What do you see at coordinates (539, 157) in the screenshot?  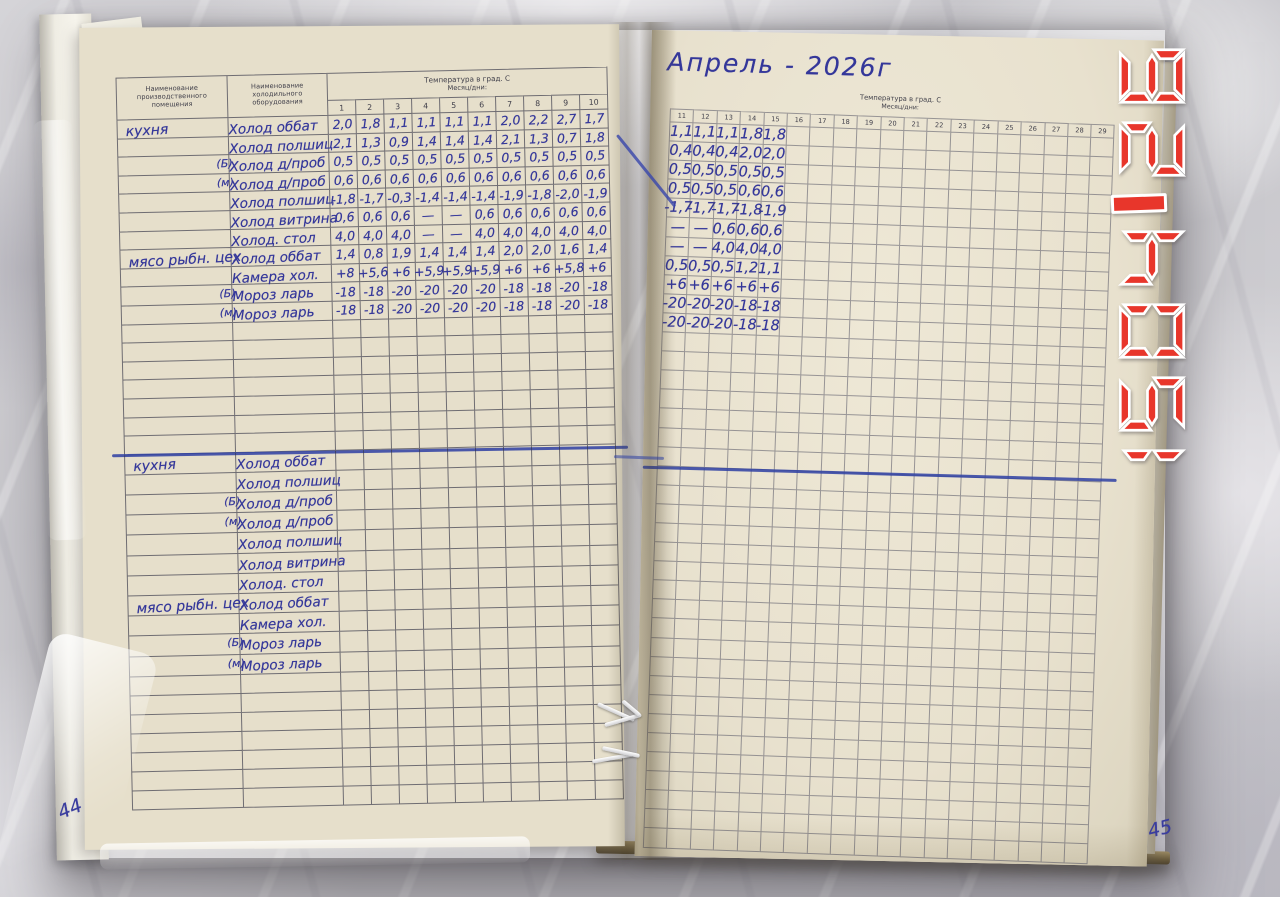 I see `temp-value-cell: 0,5` at bounding box center [539, 157].